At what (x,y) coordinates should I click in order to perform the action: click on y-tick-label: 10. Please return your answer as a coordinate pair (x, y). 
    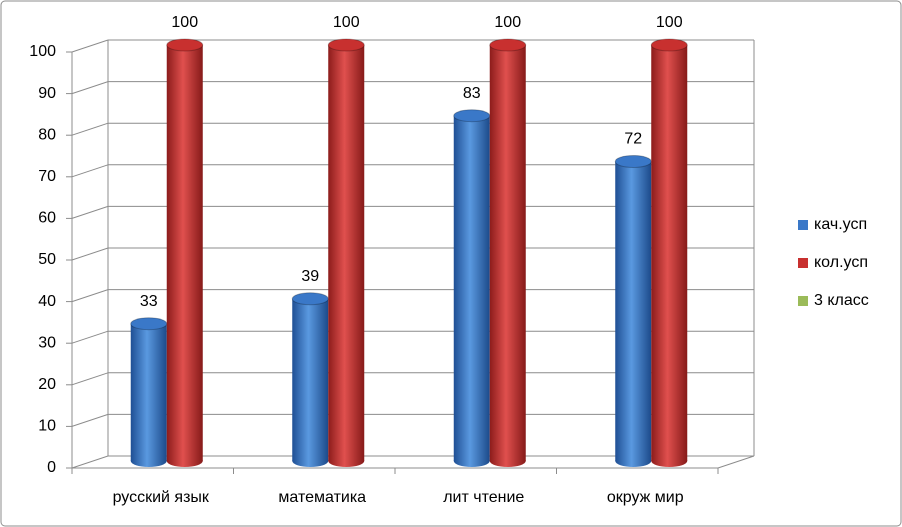
    Looking at the image, I should click on (47, 426).